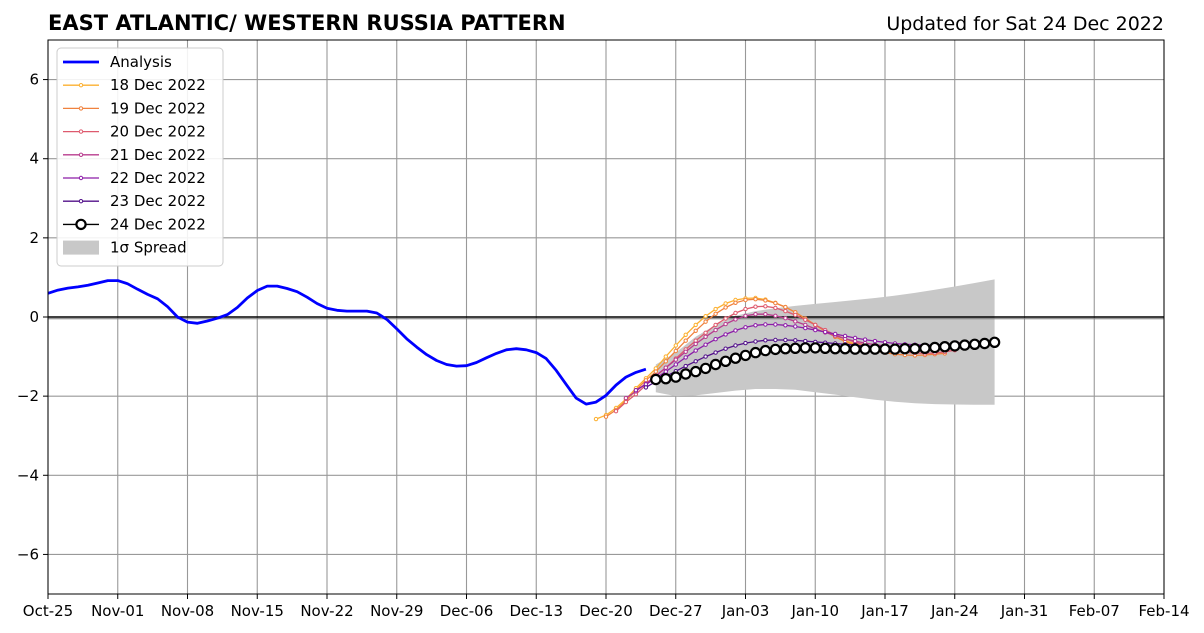  Describe the element at coordinates (134, 155) in the screenshot. I see `legend-entry-21-dec-2022: 21 Dec 2022` at that location.